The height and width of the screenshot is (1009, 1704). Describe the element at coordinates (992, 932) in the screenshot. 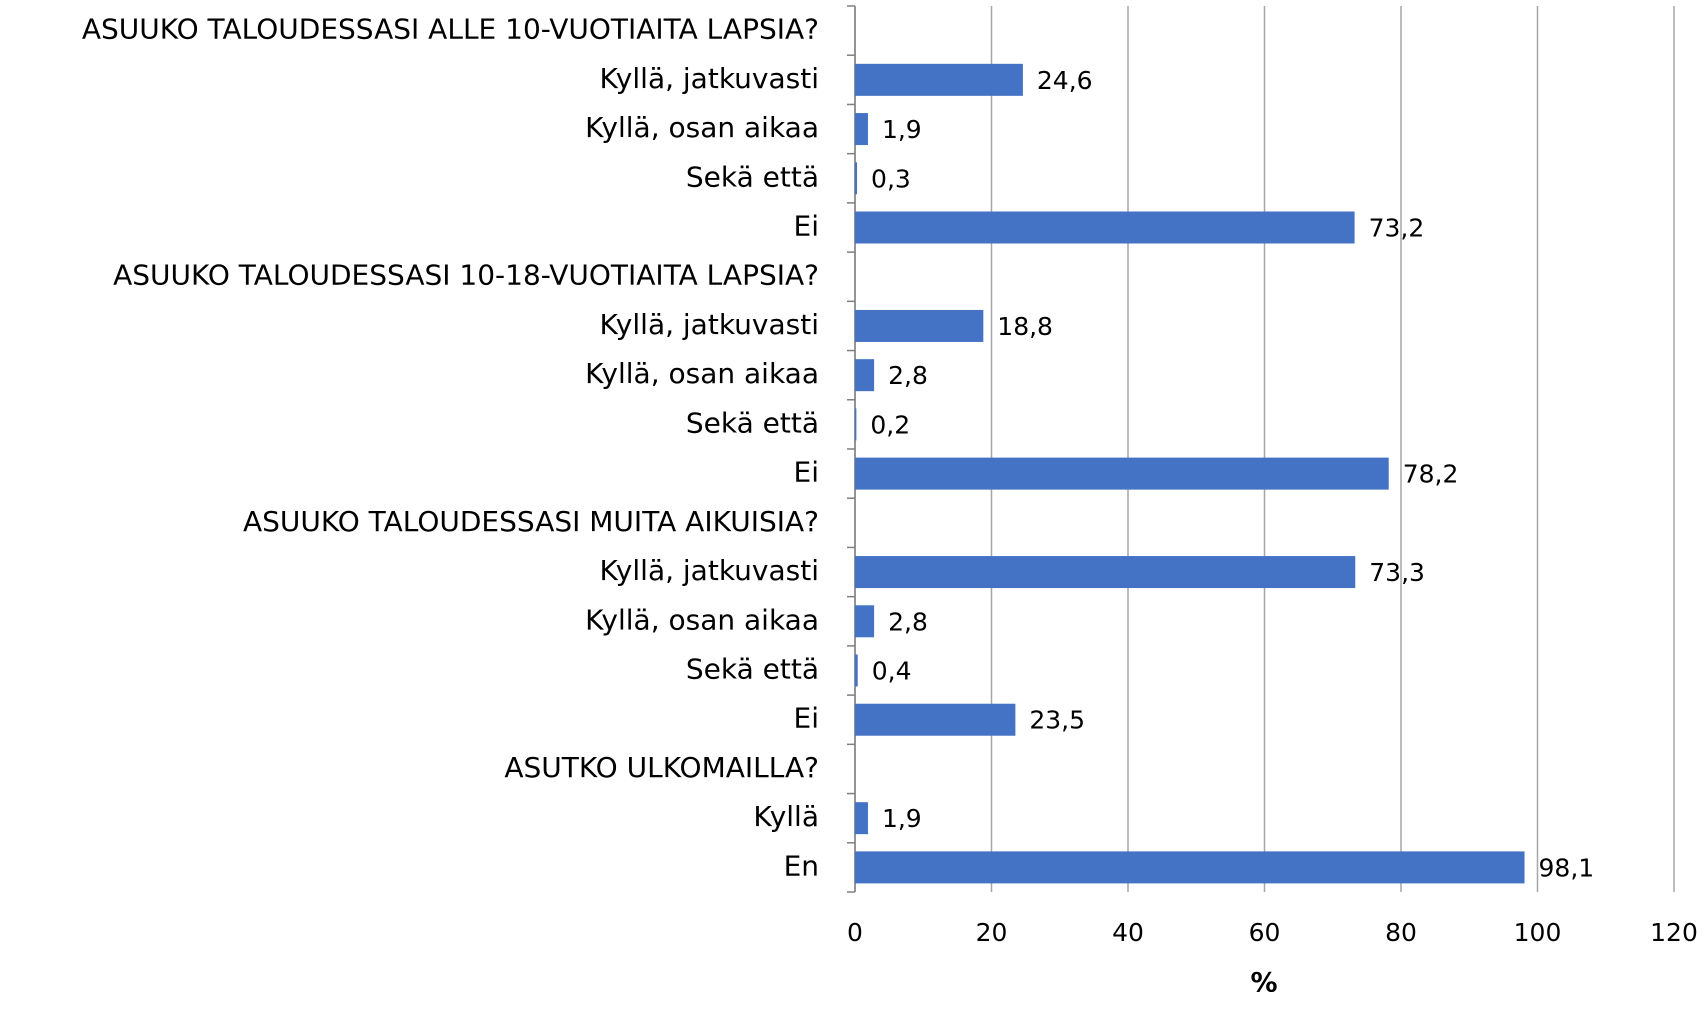

I see `x-tick-label: 20` at that location.